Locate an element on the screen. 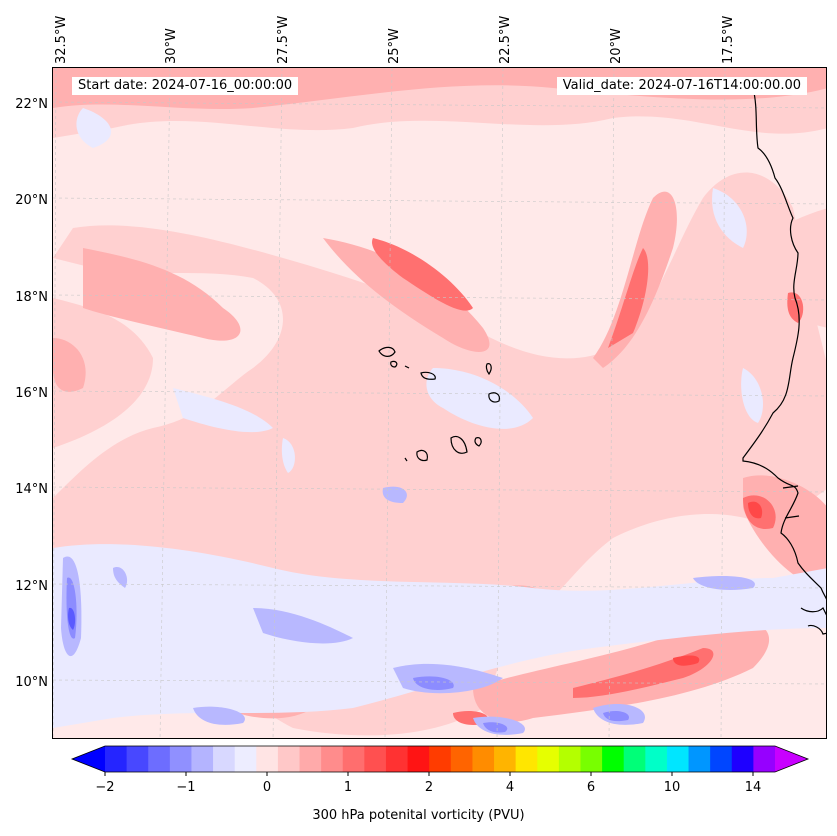 The image size is (837, 836). colorbar-max-arrow is located at coordinates (791, 759).